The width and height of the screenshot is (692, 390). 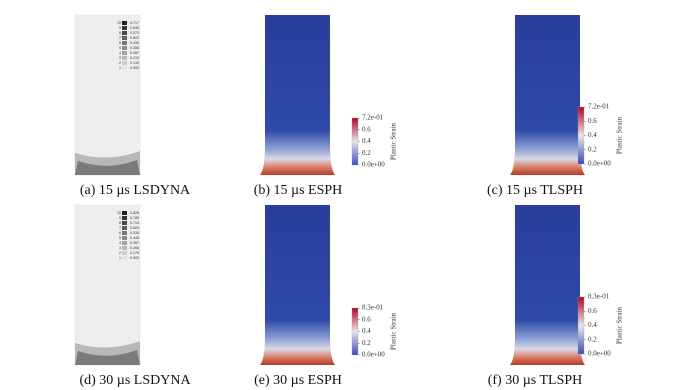 I want to click on legend-value: 0.535, so click(x=134, y=233).